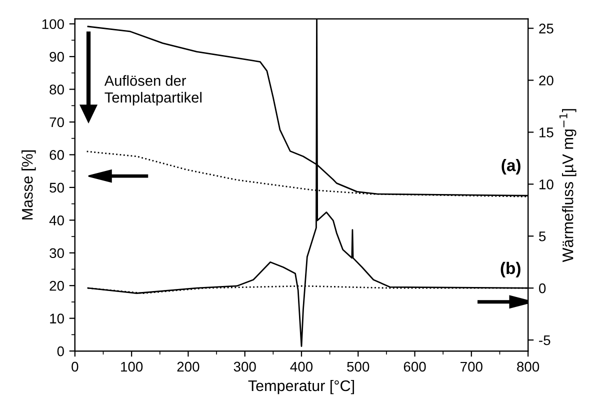  Describe the element at coordinates (358, 367) in the screenshot. I see `x-tick-label: 500` at that location.